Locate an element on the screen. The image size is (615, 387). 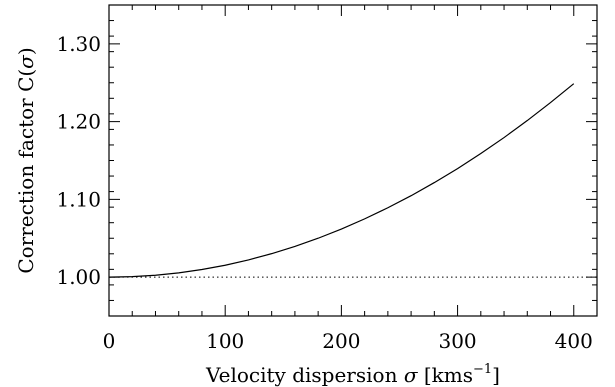
y-tick-label: 1.30 is located at coordinates (78, 44).